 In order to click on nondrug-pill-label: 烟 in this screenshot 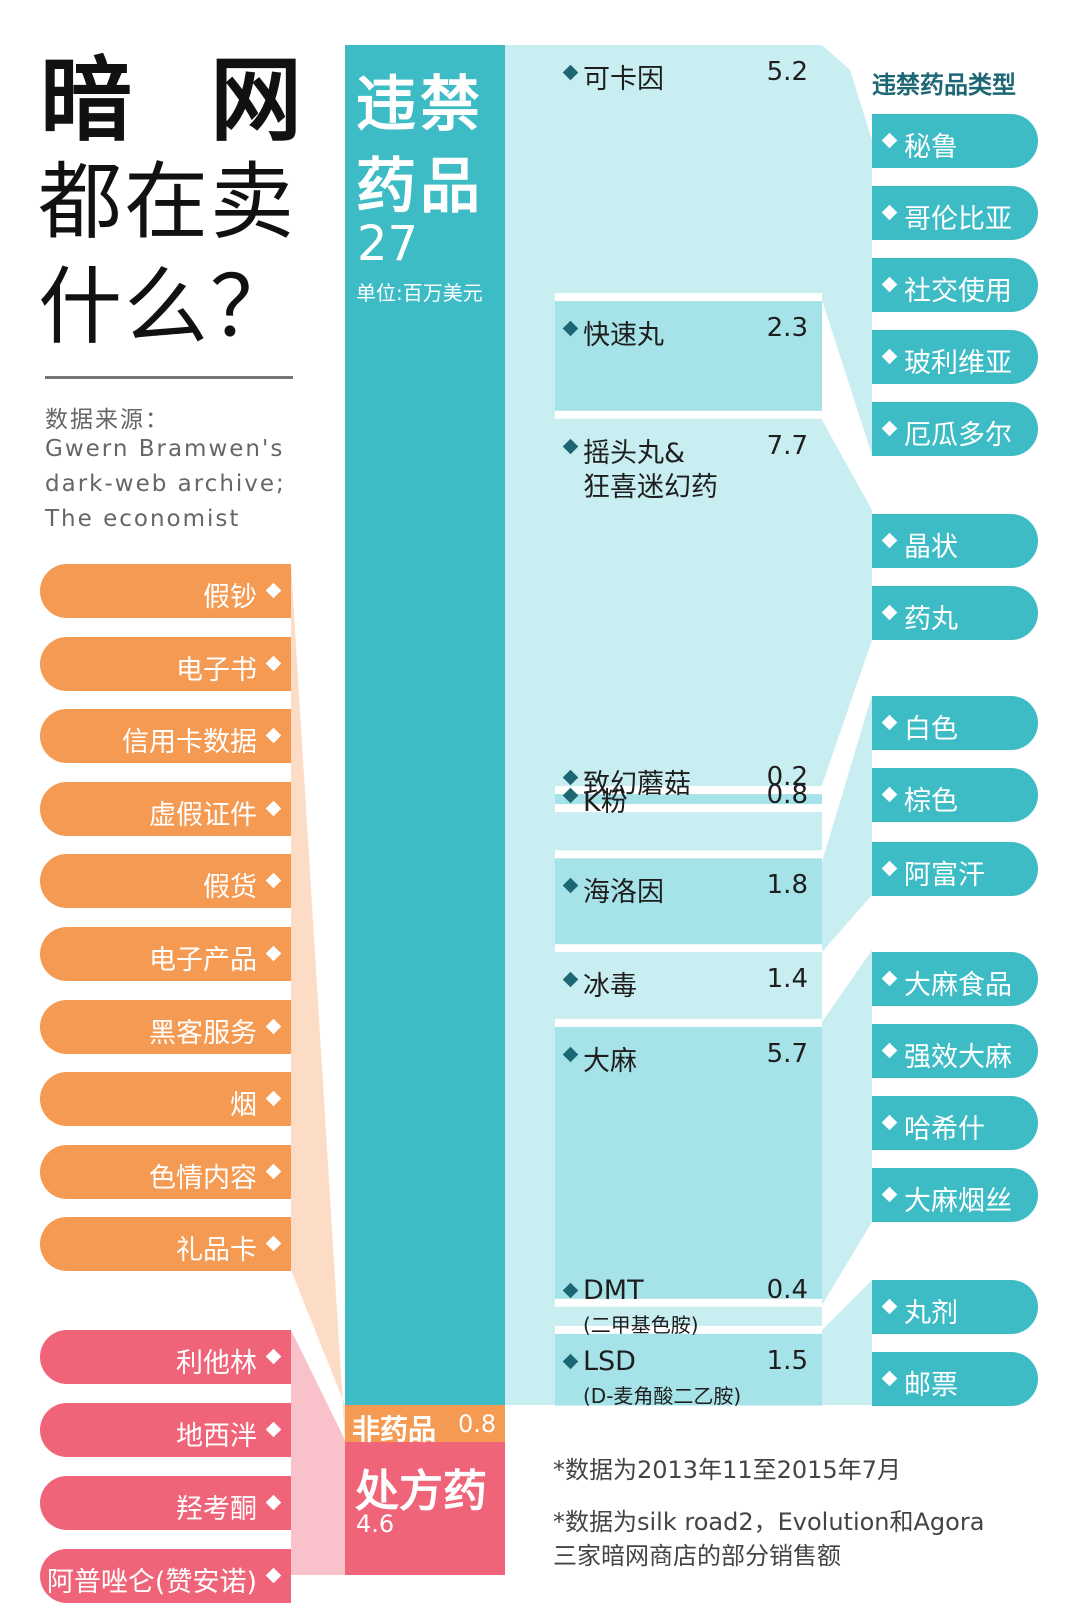, I will do `click(243, 1106)`.